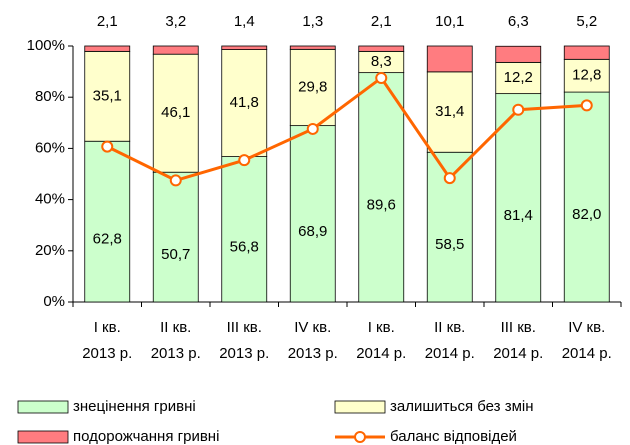 The image size is (630, 445). I want to click on value-label: 58,5, so click(449, 244).